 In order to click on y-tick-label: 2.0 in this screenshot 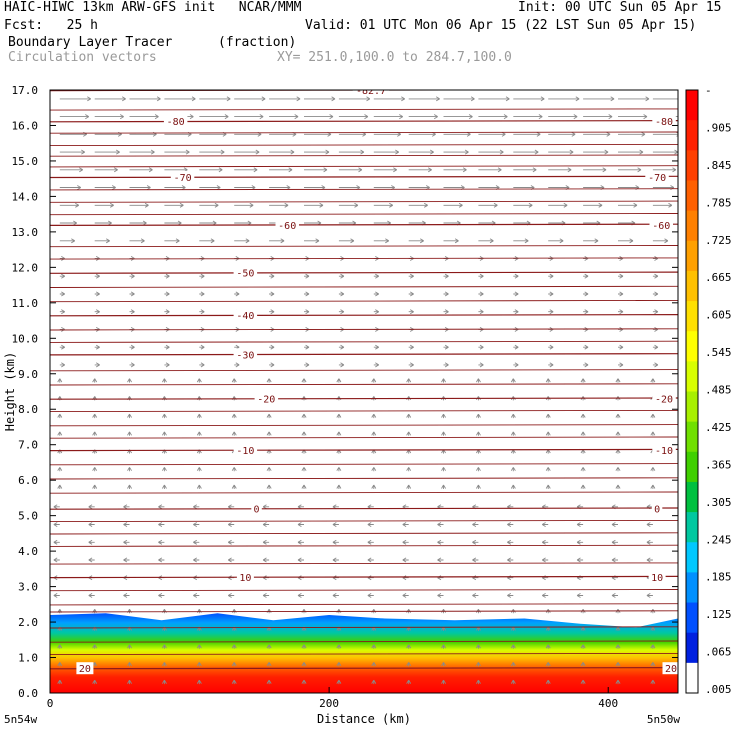, I will do `click(28, 622)`.